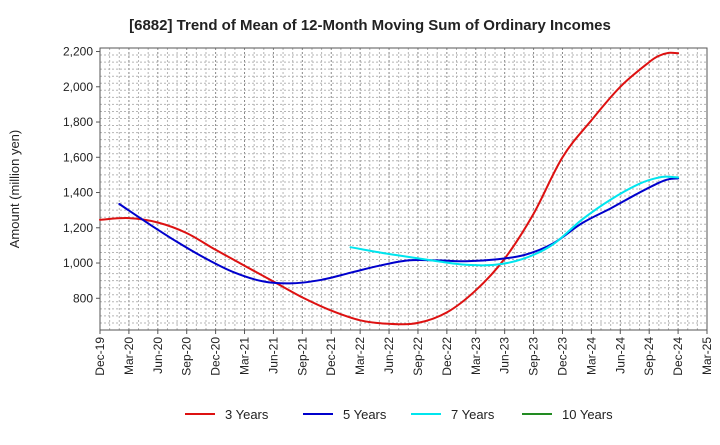 The image size is (720, 445). I want to click on x-tick-label: Mar-22, so click(360, 356).